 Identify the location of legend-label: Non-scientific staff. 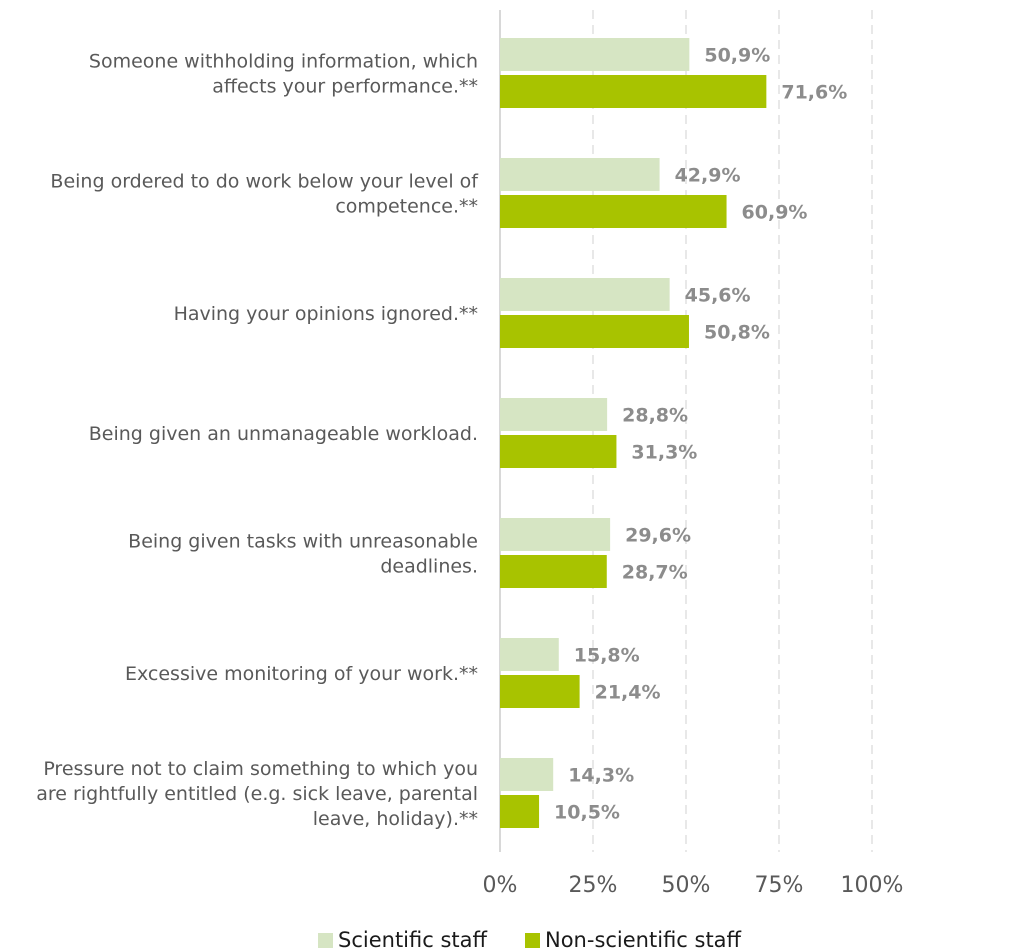
(643, 938).